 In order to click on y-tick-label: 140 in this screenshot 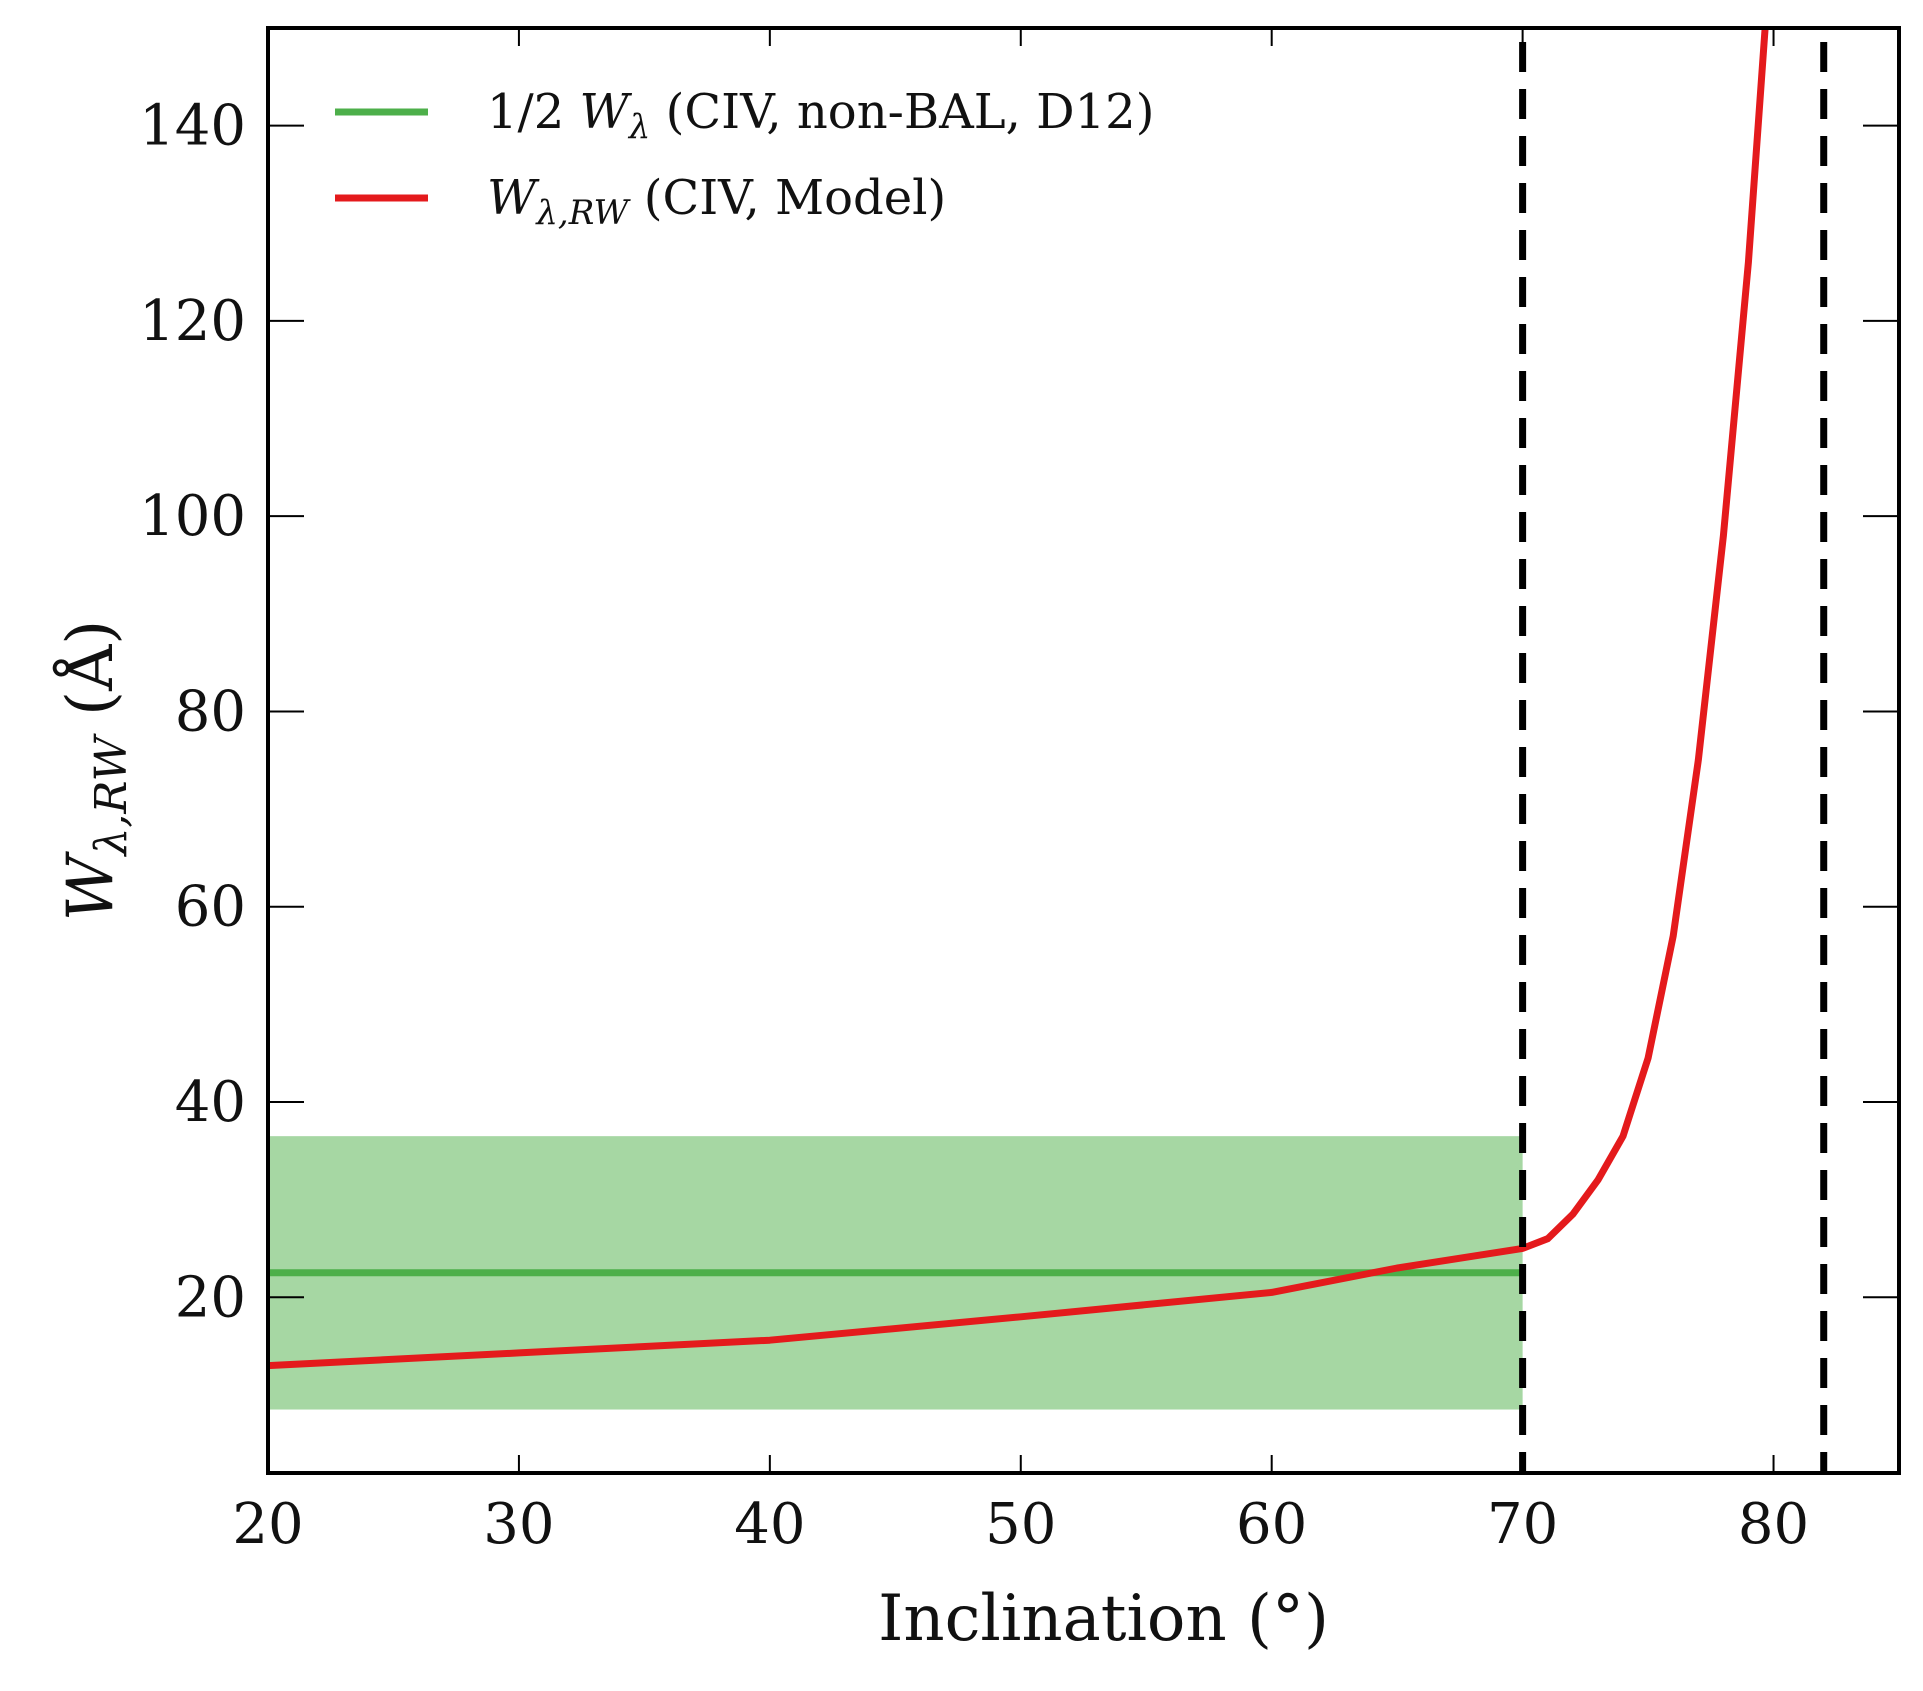, I will do `click(192, 126)`.